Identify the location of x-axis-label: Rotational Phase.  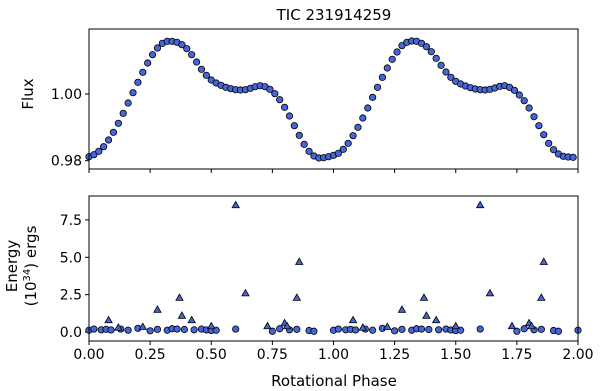
(334, 381).